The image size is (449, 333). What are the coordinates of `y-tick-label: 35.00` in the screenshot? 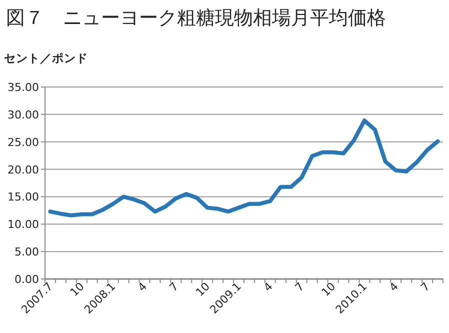 It's located at (23, 87).